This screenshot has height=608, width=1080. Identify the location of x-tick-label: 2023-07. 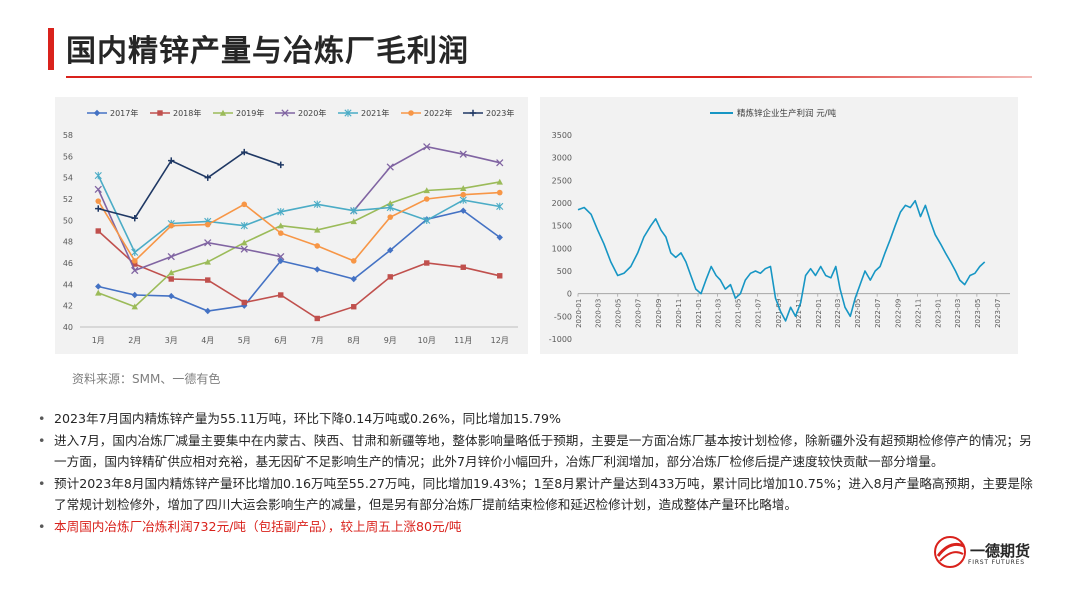
(998, 313).